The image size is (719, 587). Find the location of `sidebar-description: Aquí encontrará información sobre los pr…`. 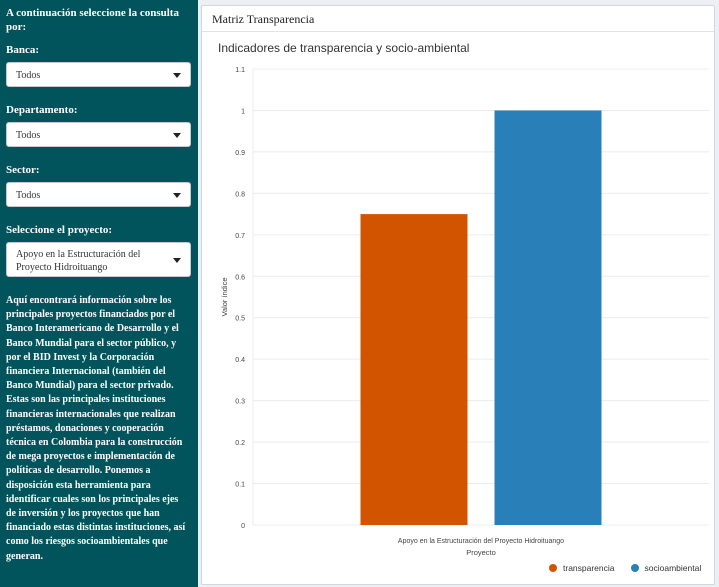

sidebar-description: Aquí encontrará información sobre los pr… is located at coordinates (96, 428).